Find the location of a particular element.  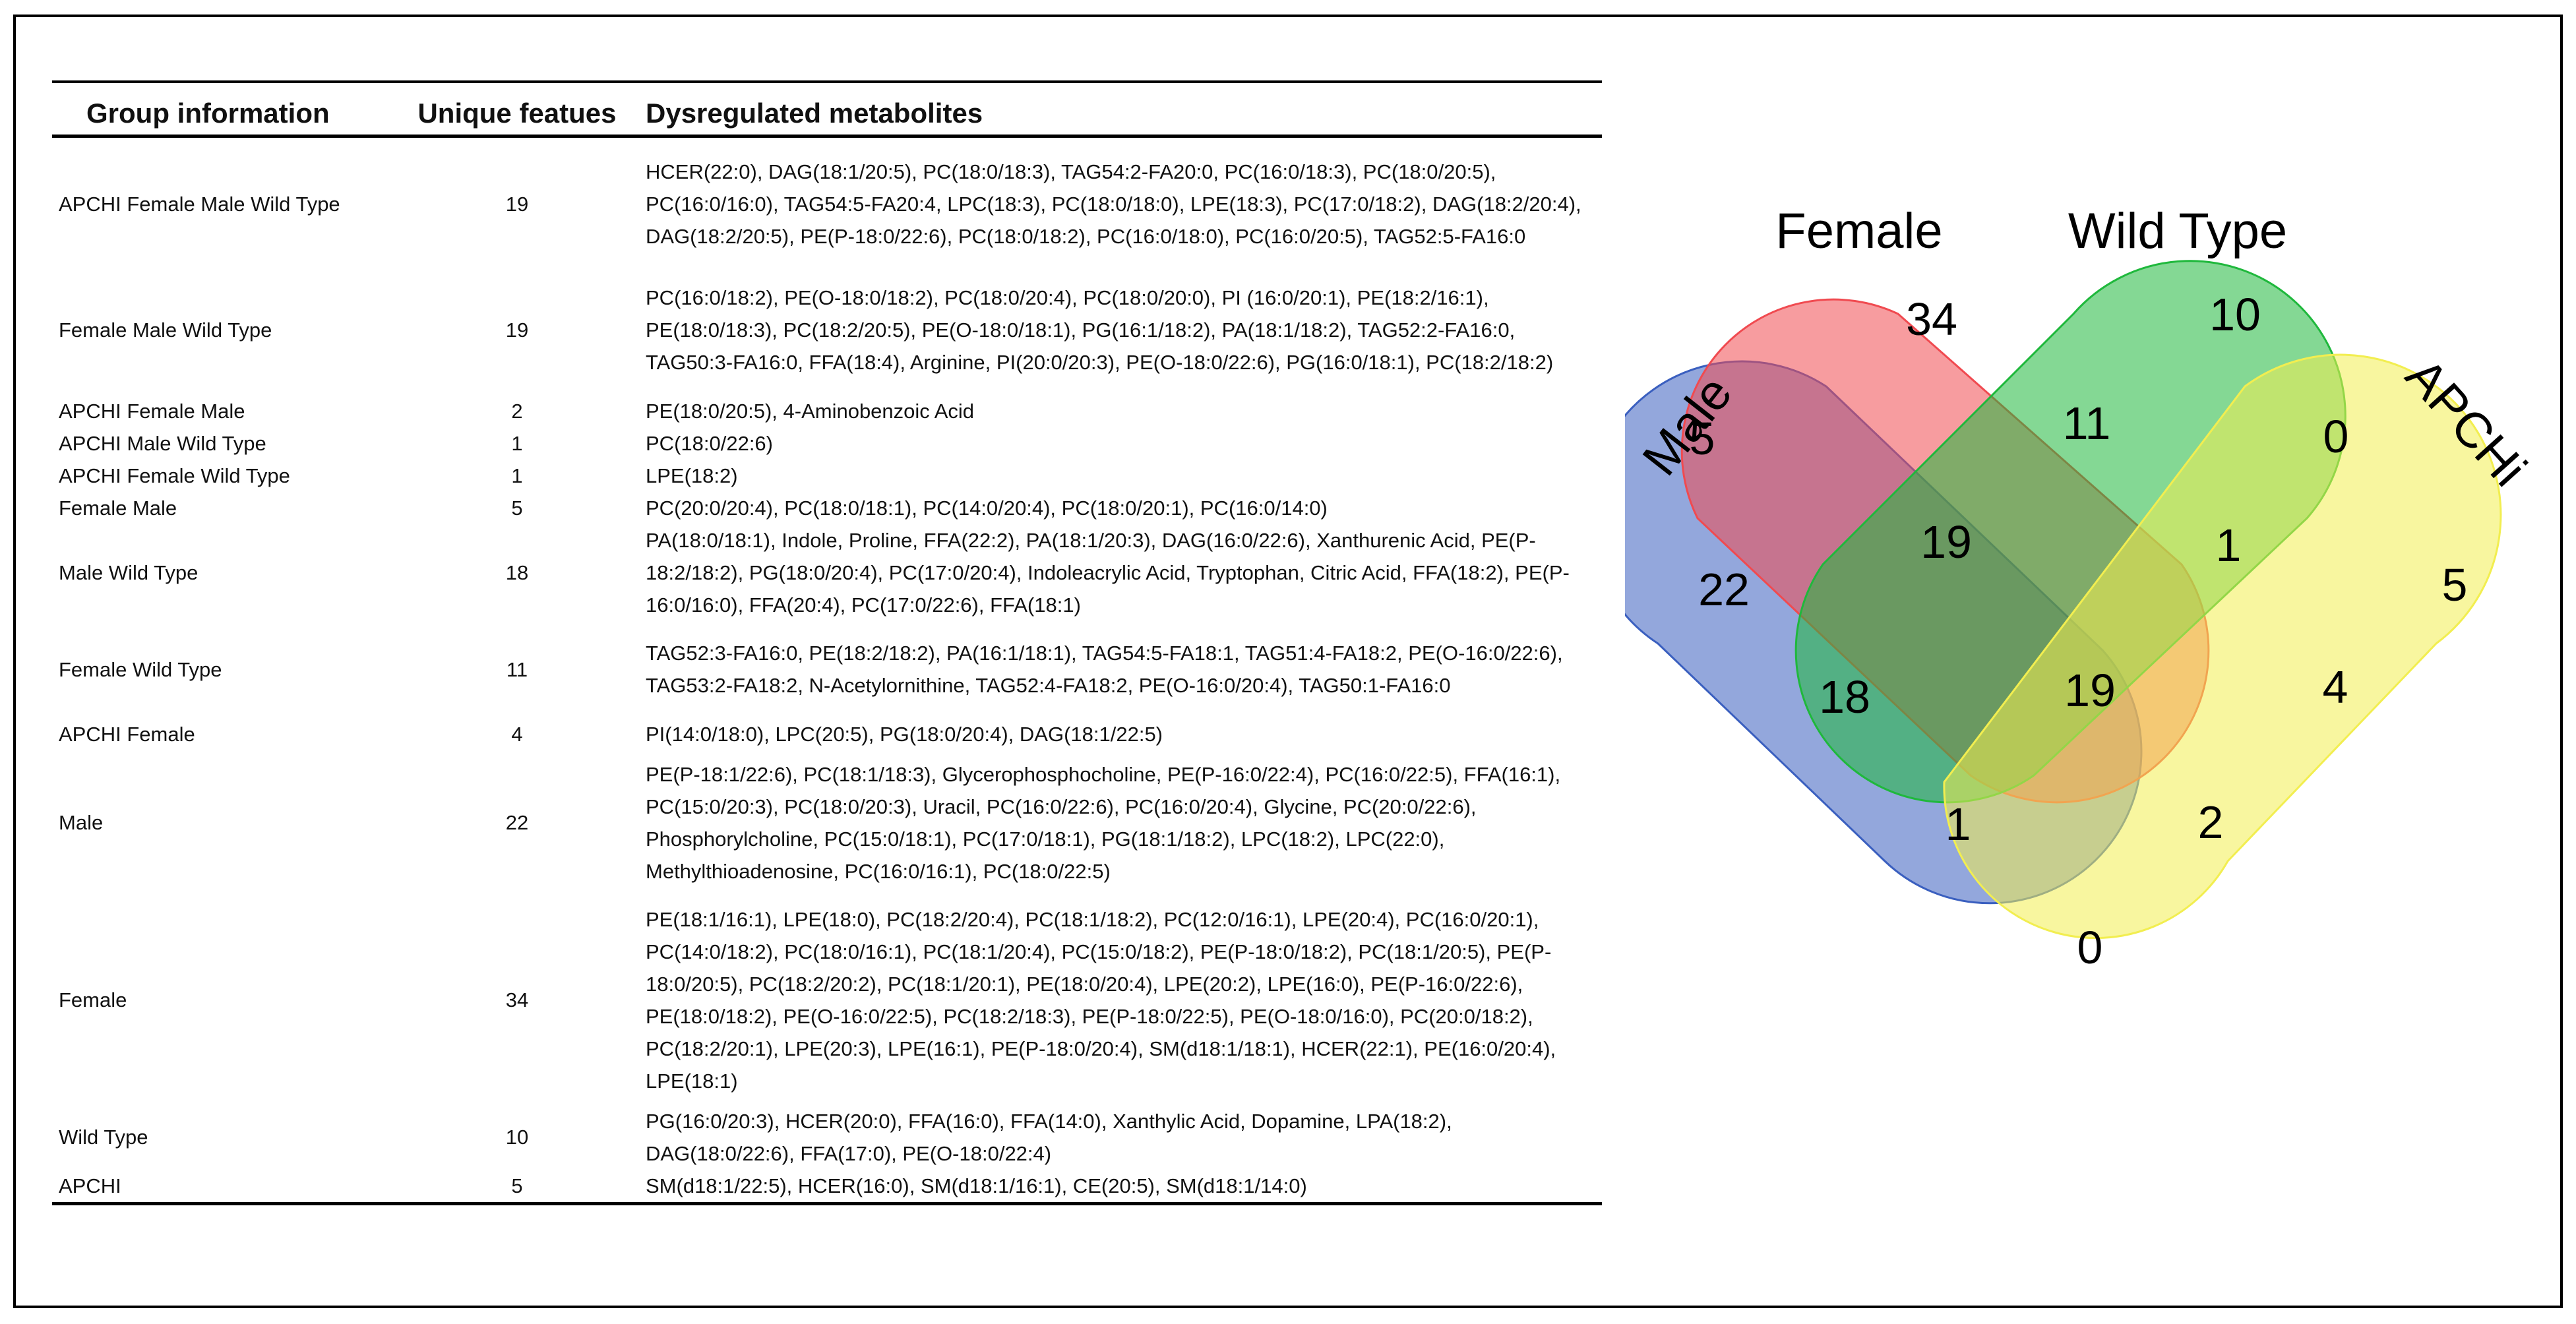

group-cell: APCHI is located at coordinates (223, 1187).